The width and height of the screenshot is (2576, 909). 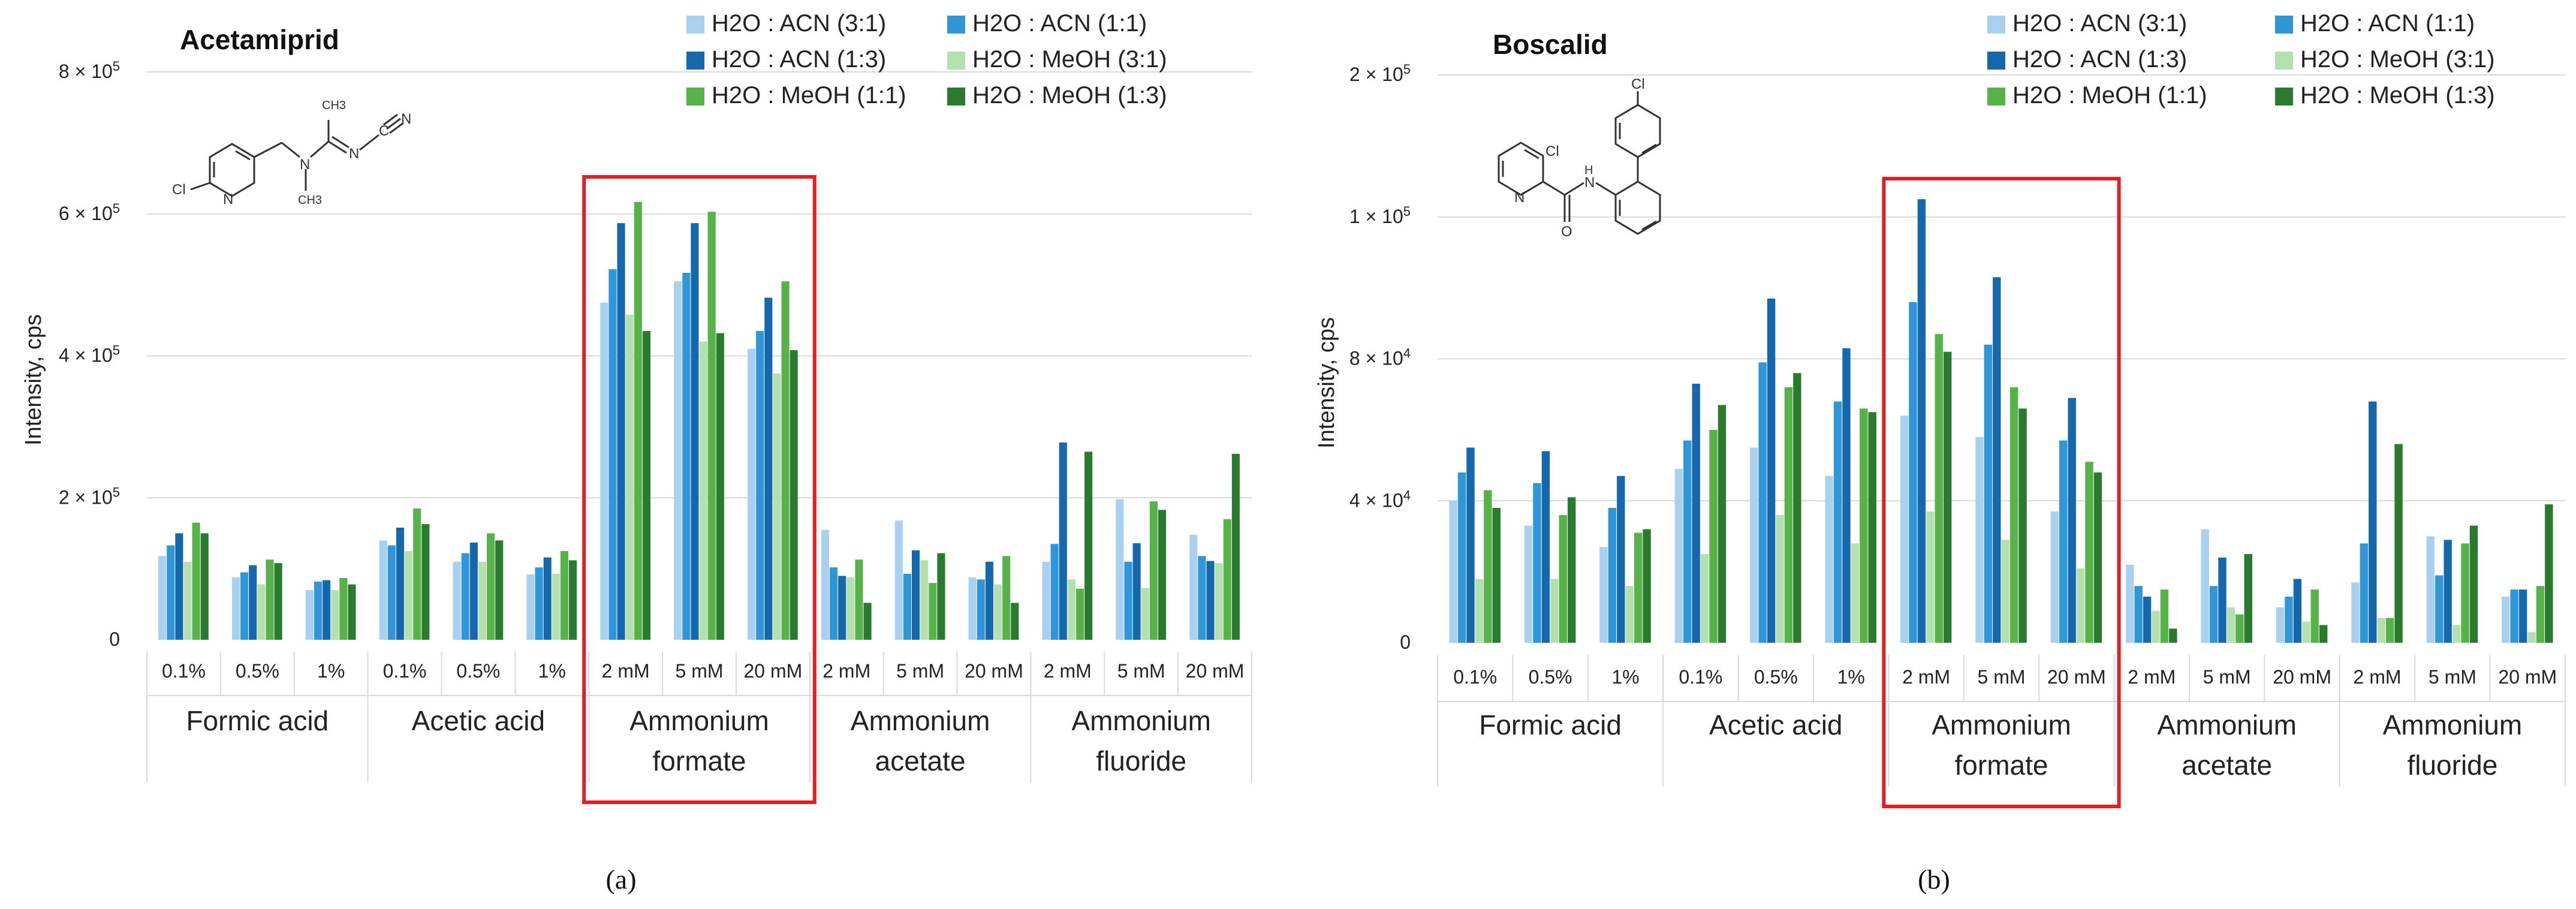 I want to click on boscalid-chlorophenyl-ring, so click(x=1638, y=131).